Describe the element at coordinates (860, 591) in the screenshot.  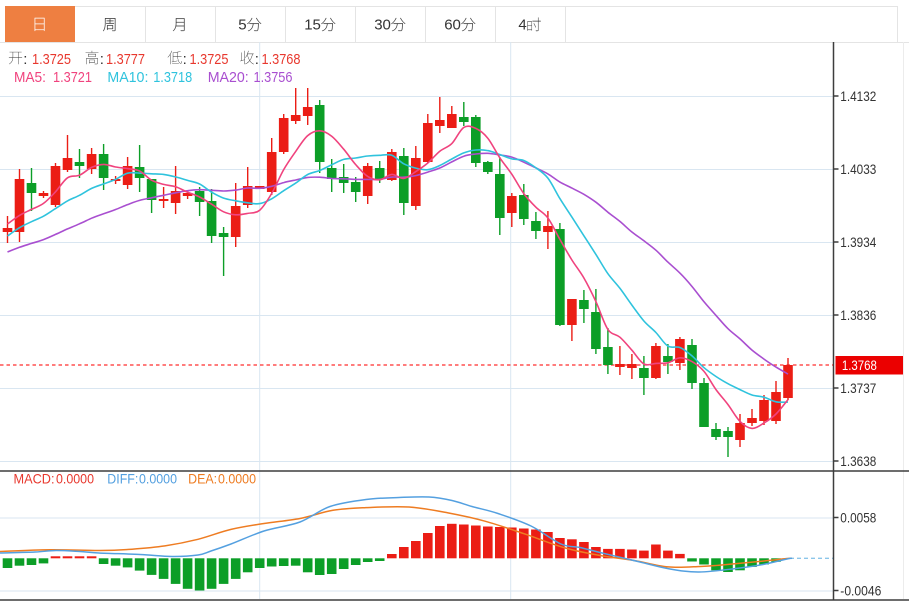
I see `svg-text: -0.0046` at that location.